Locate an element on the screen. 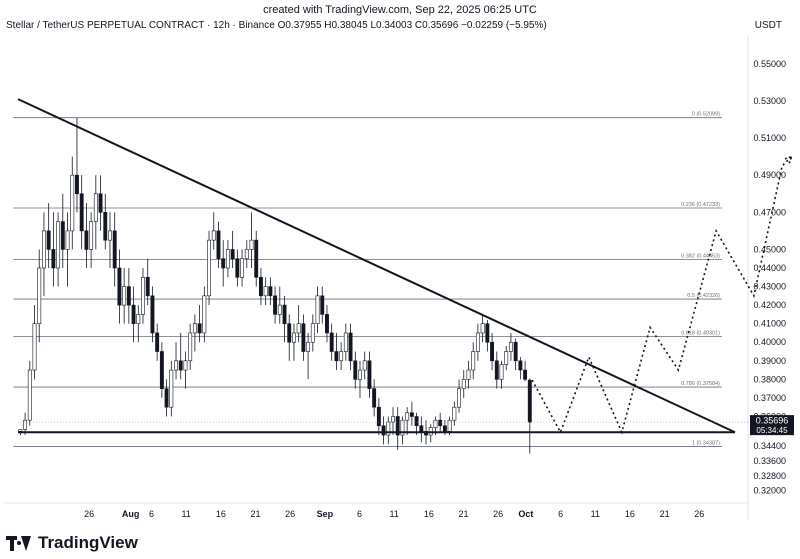 Image resolution: width=800 pixels, height=559 pixels. price-tick-label: 0.43000 is located at coordinates (769, 287).